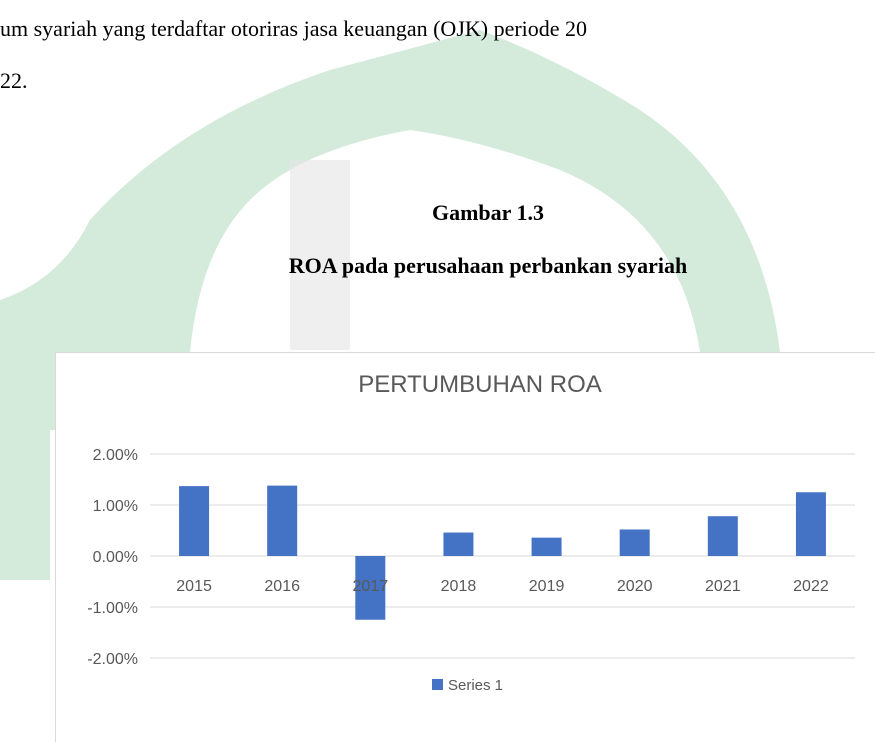  What do you see at coordinates (437, 684) in the screenshot?
I see `legend-swatch` at bounding box center [437, 684].